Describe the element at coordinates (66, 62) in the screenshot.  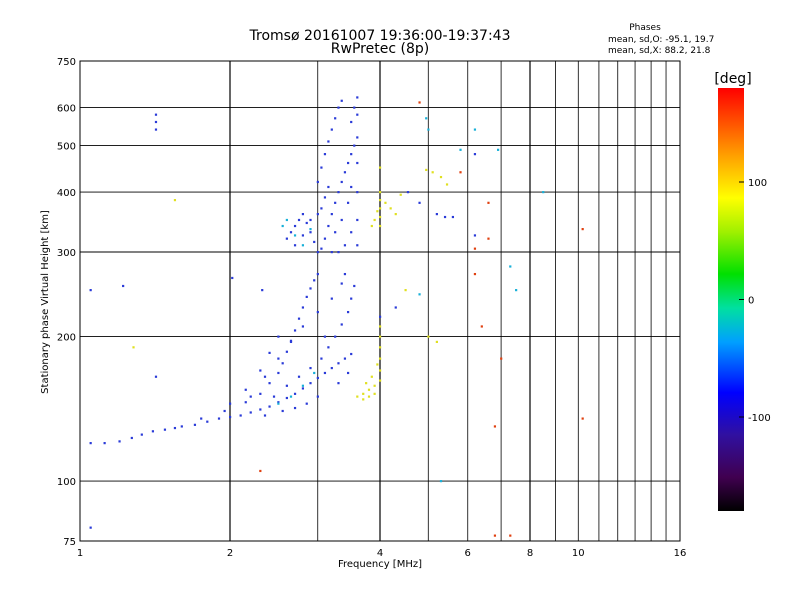
I see `y-tick-label: 750` at that location.